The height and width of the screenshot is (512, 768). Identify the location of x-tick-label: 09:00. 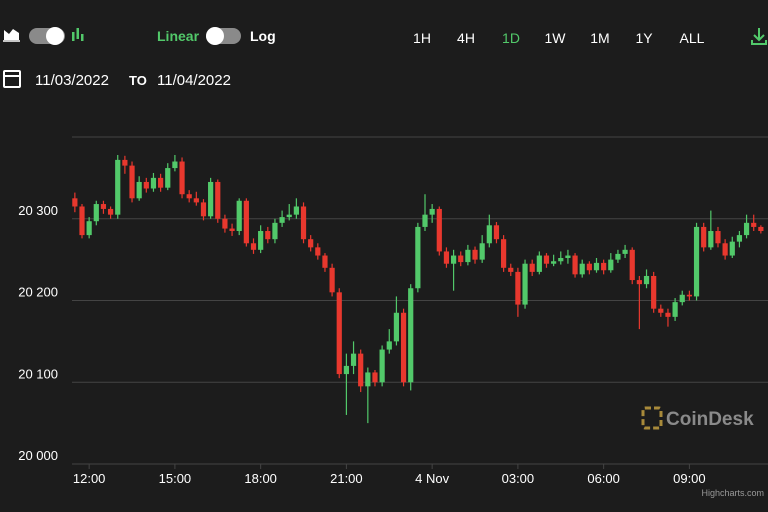
(689, 478).